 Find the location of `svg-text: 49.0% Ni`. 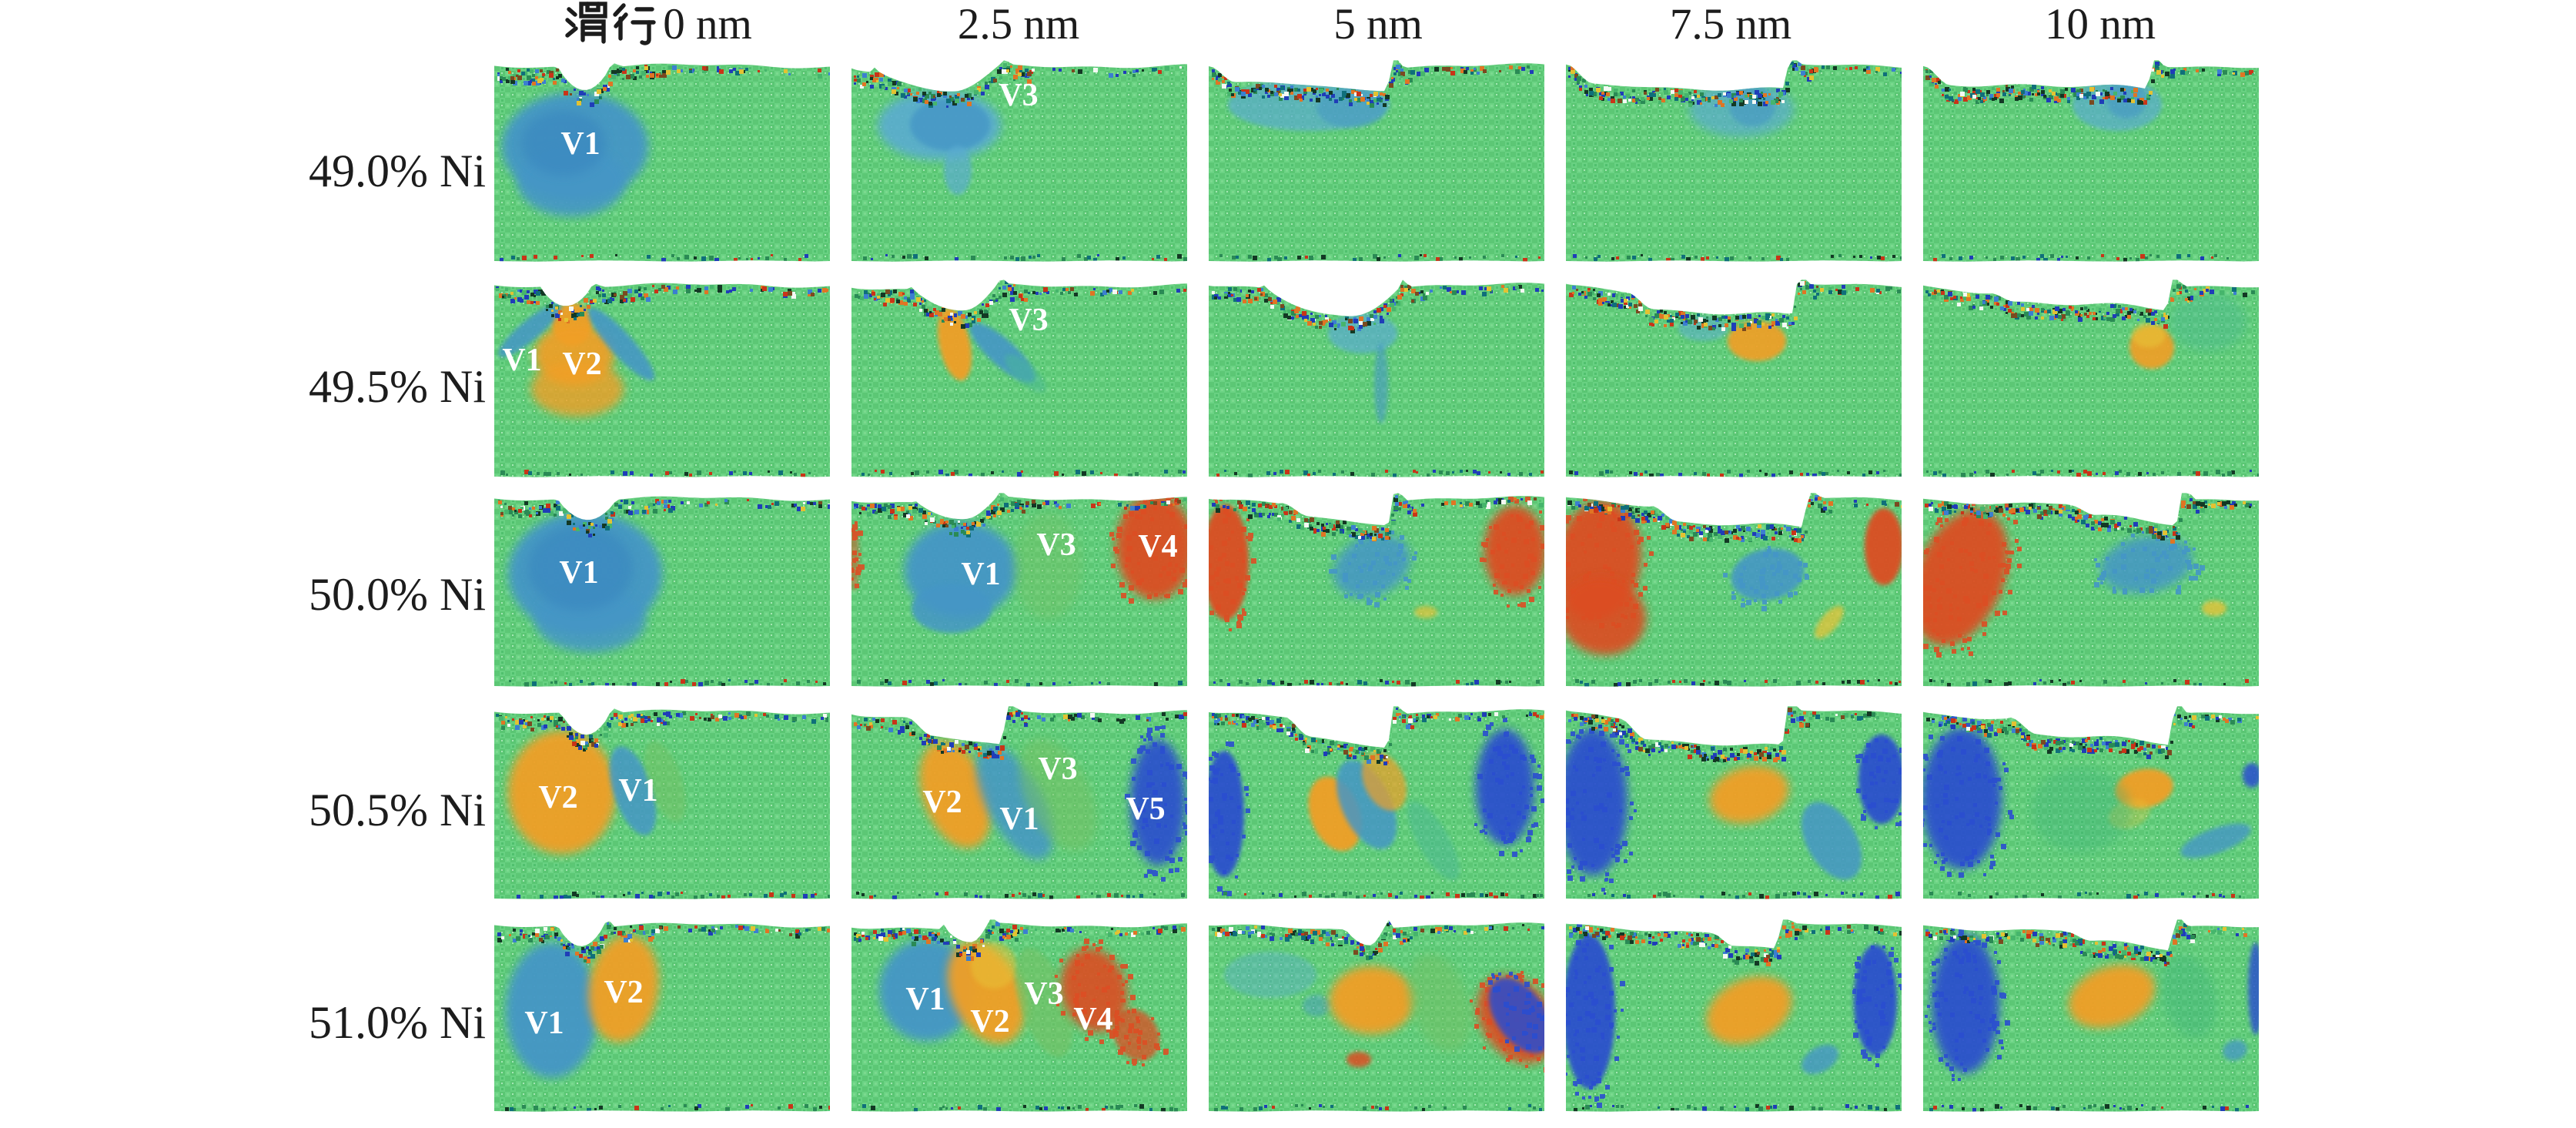

svg-text: 49.0% Ni is located at coordinates (398, 171).